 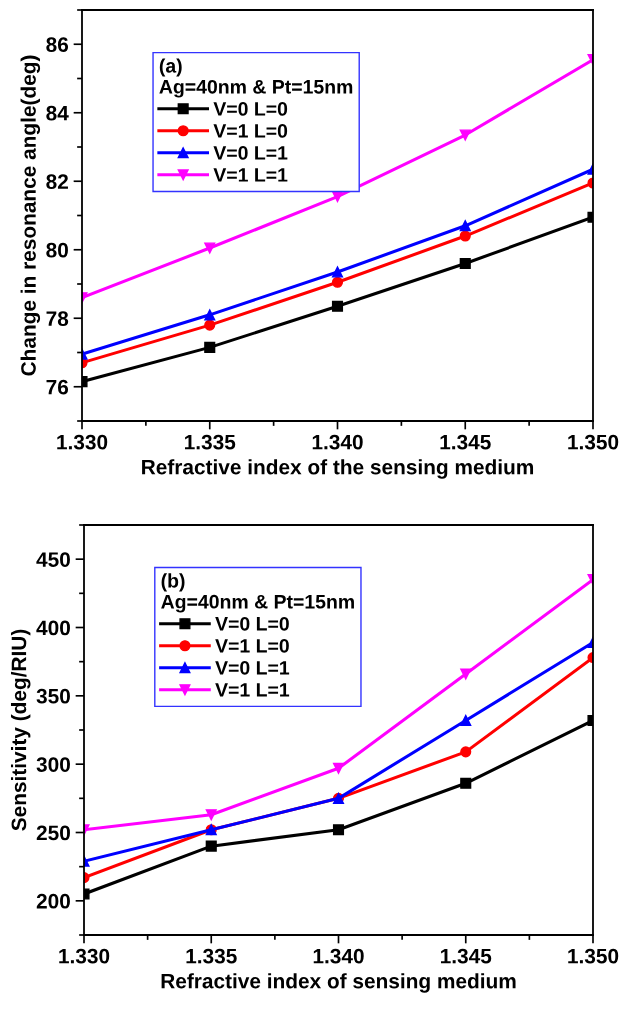 I want to click on y-axis-title: Sensitivity (deg/RIU), so click(x=20, y=730).